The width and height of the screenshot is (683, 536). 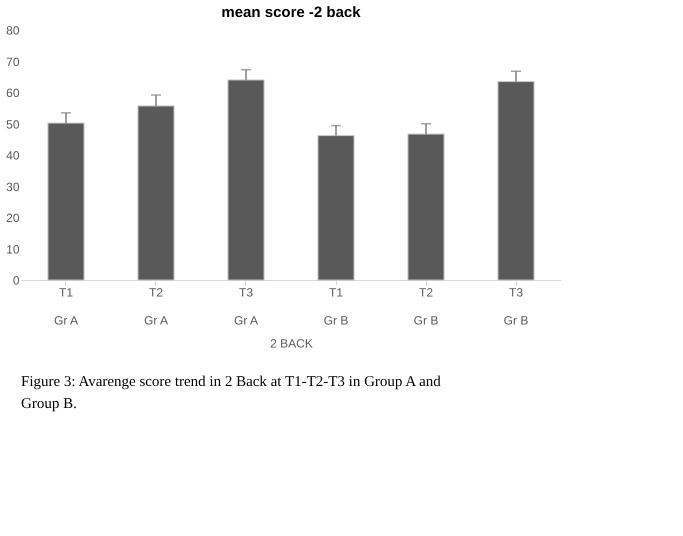 I want to click on y-tick-label: 40, so click(x=13, y=155).